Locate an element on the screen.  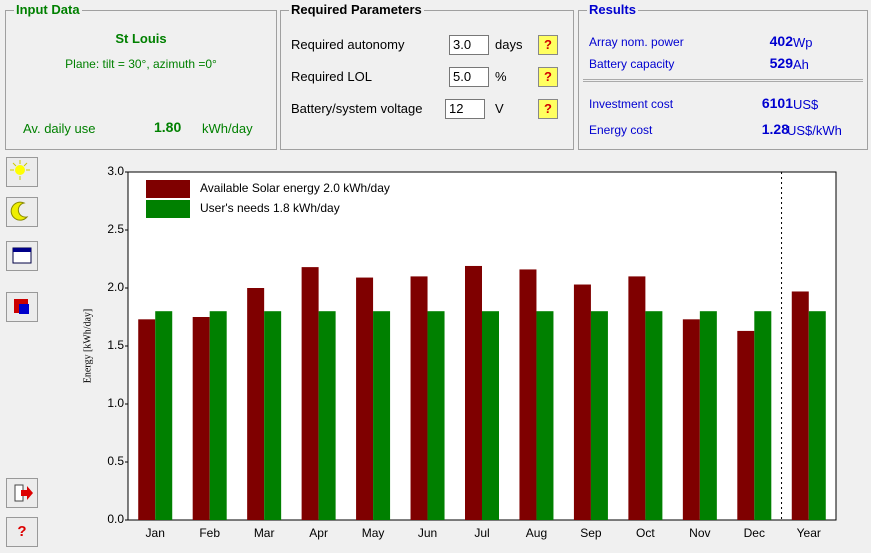
x-tick-label: Aug is located at coordinates (536, 533).